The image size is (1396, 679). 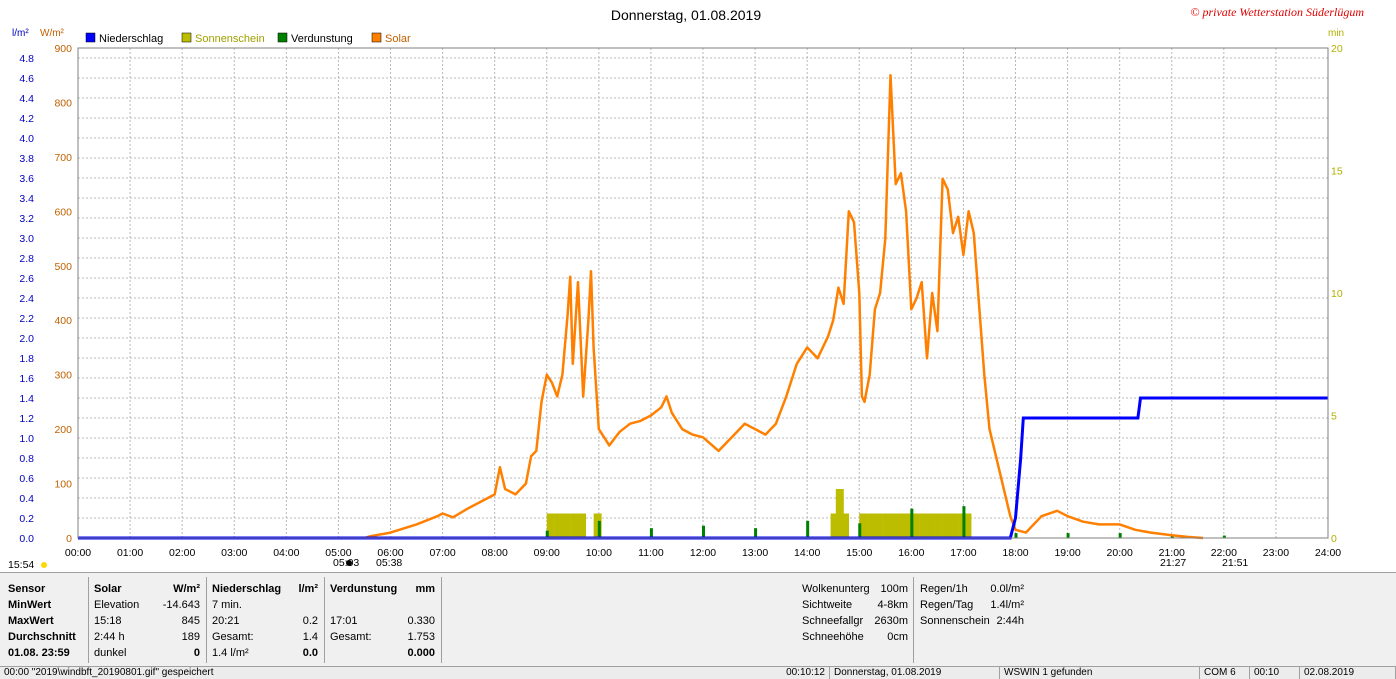 I want to click on minutes-unit-label: min, so click(x=1336, y=33).